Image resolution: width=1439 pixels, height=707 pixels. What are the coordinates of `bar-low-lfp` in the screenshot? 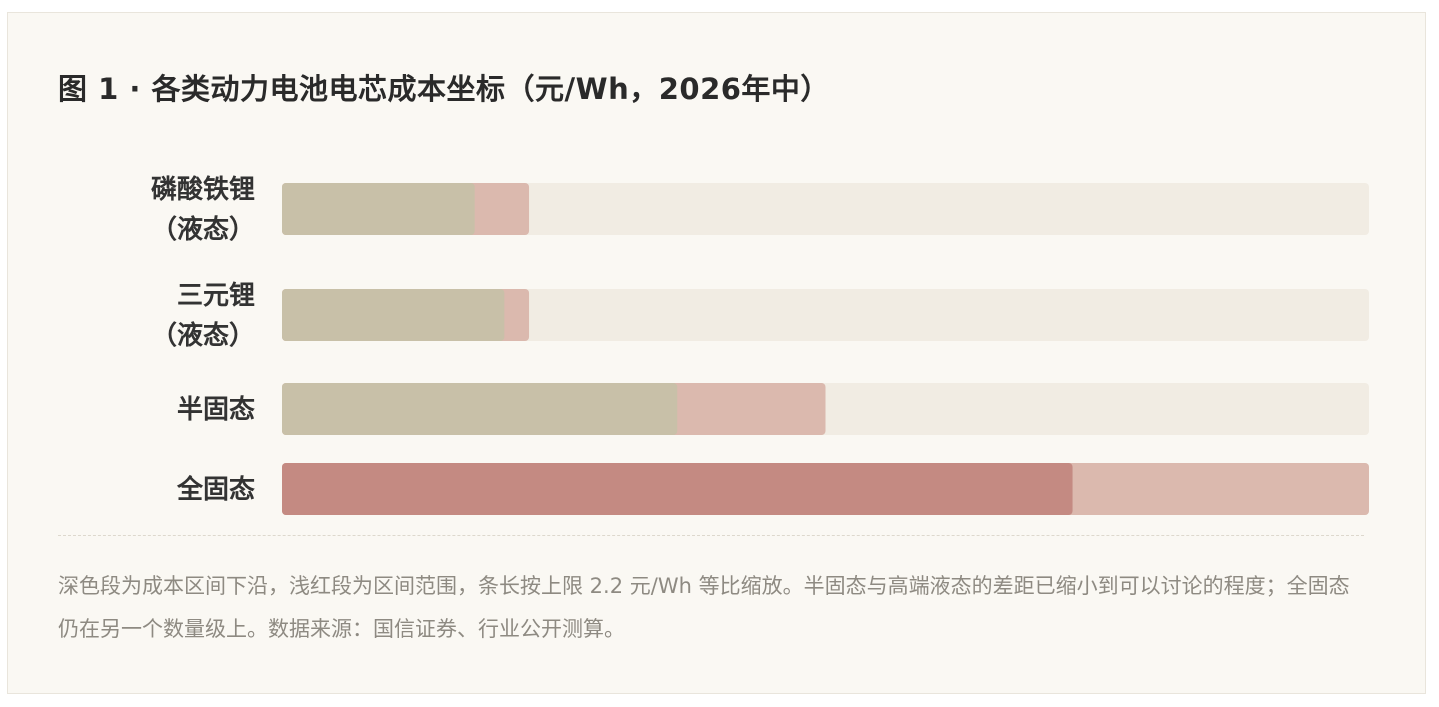 It's located at (378, 209).